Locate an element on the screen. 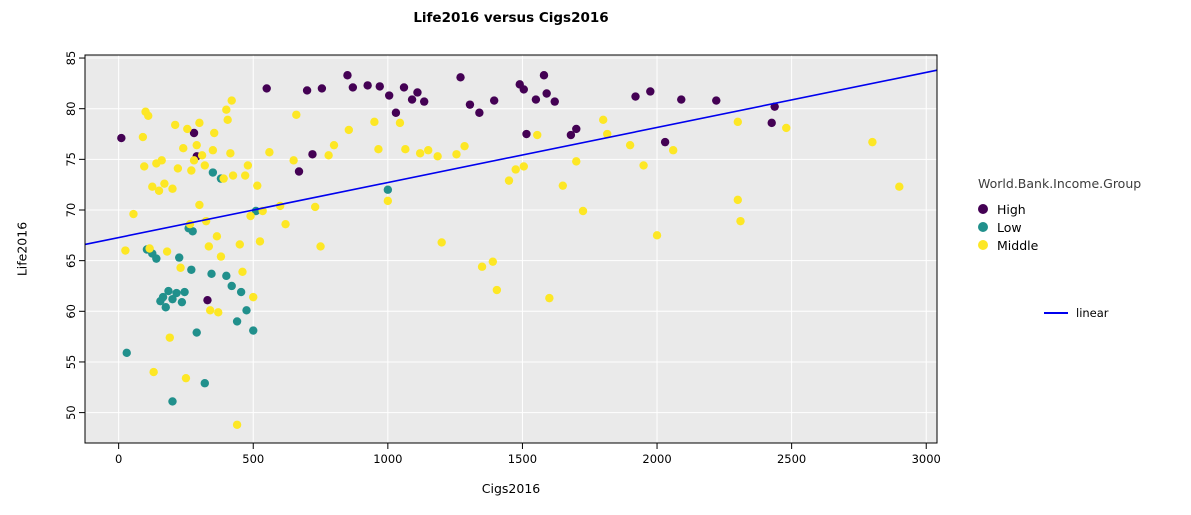 Image resolution: width=1191 pixels, height=515 pixels. low-color-swatch is located at coordinates (983, 227).